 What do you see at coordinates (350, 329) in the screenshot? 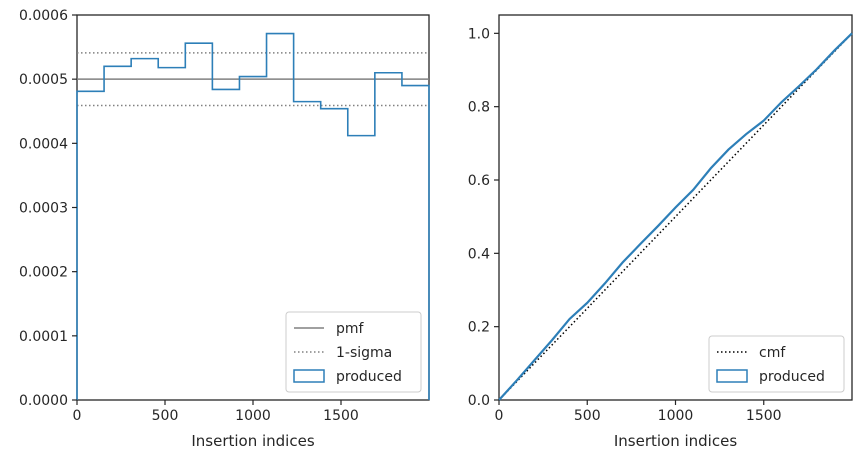
I see `legend-label: pmf` at bounding box center [350, 329].